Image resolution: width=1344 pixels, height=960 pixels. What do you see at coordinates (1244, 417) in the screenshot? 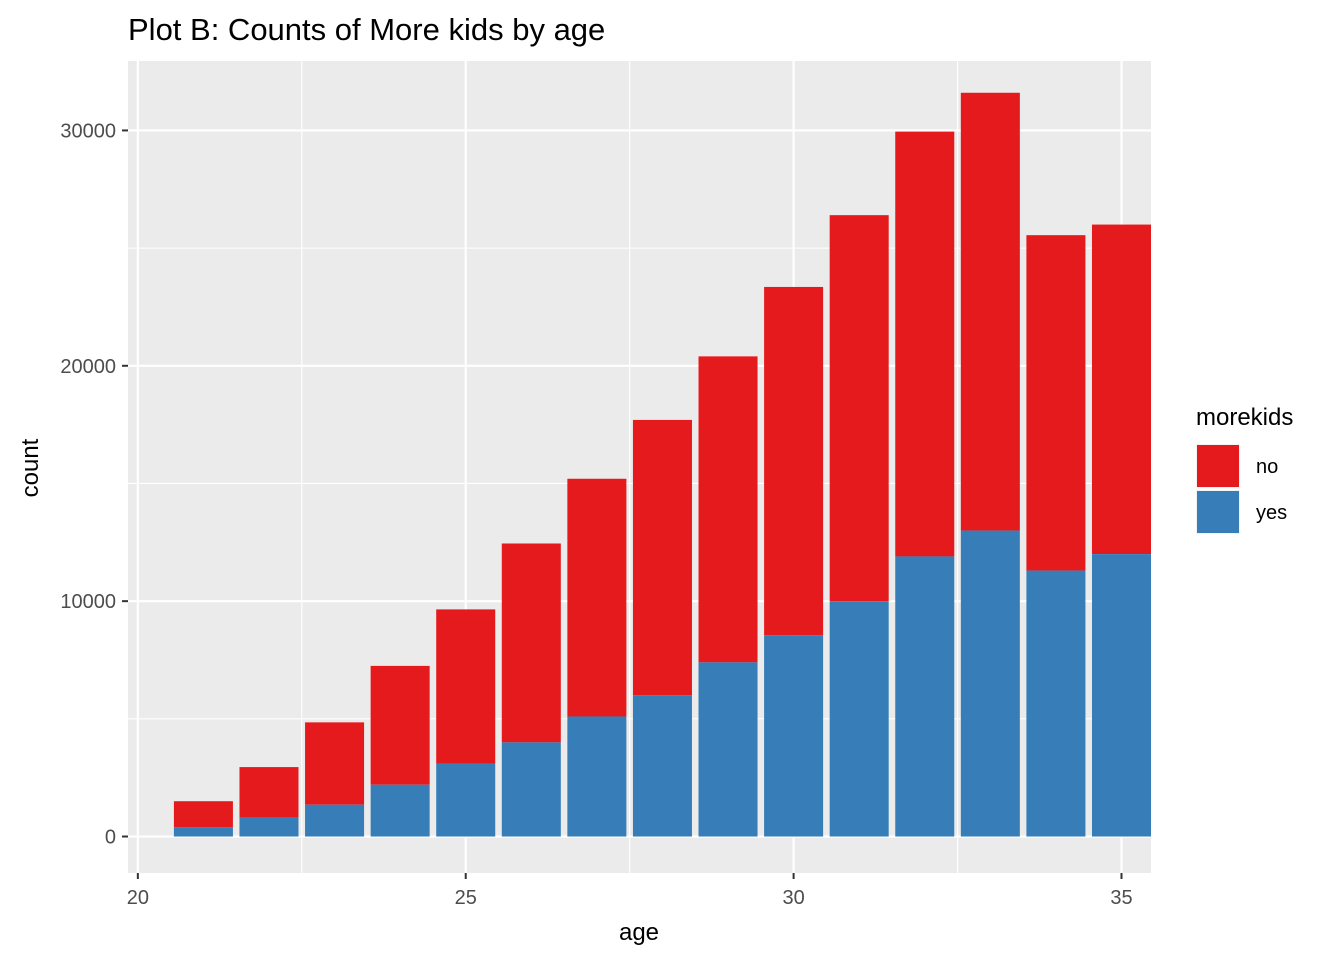
I see `legend-title: morekids` at bounding box center [1244, 417].